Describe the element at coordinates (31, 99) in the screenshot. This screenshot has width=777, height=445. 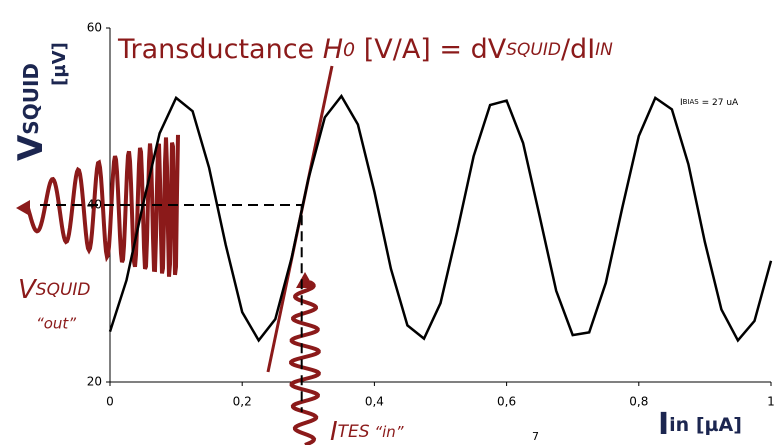
I see `y-label-sub: SQUID` at that location.